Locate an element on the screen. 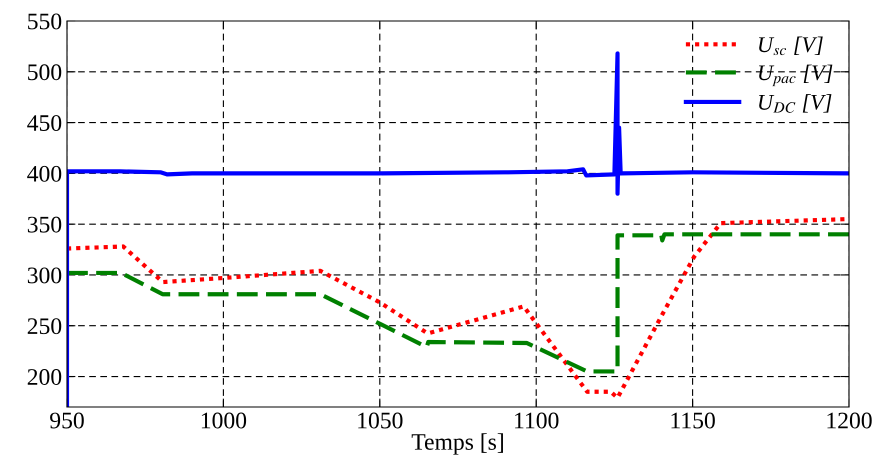 Image resolution: width=882 pixels, height=470 pixels. y-tick-label: 200 is located at coordinates (45, 377).